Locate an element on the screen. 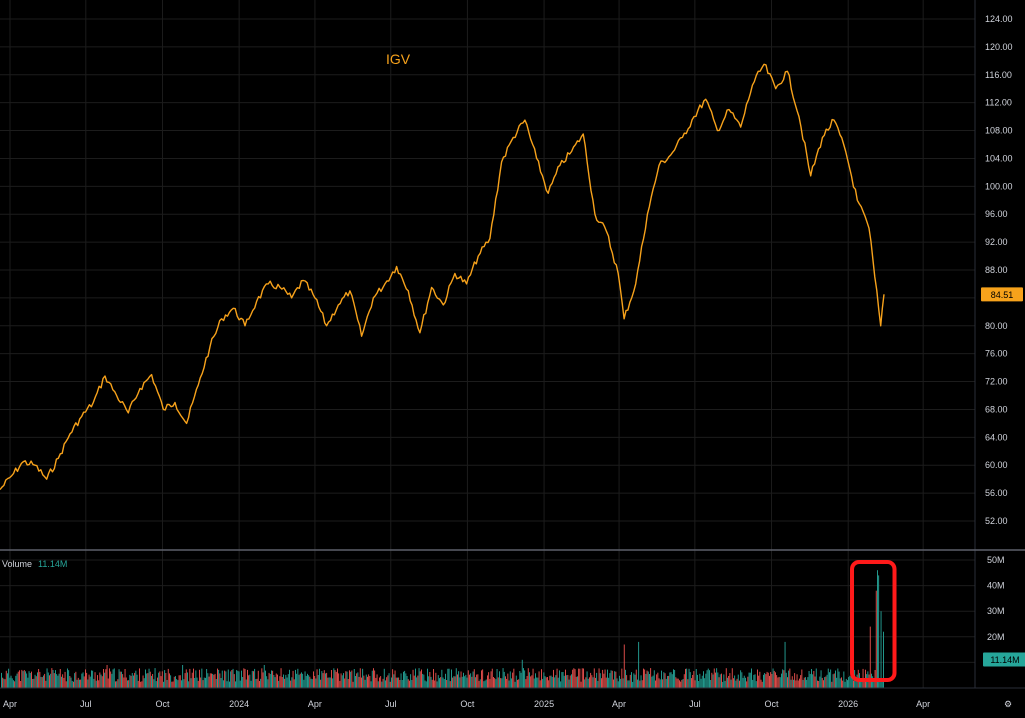  price-tick-label: 108.00 is located at coordinates (999, 131).